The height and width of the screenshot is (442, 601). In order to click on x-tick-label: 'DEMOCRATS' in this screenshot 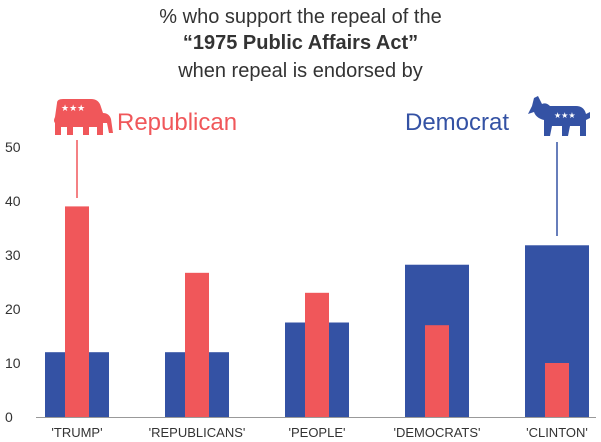, I will do `click(436, 432)`.